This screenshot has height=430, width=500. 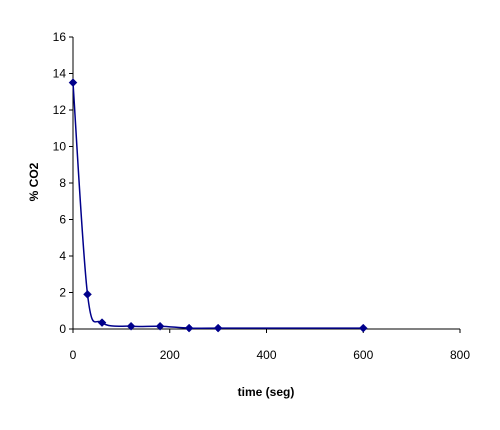 What do you see at coordinates (62, 220) in the screenshot?
I see `y-tick-label: 6` at bounding box center [62, 220].